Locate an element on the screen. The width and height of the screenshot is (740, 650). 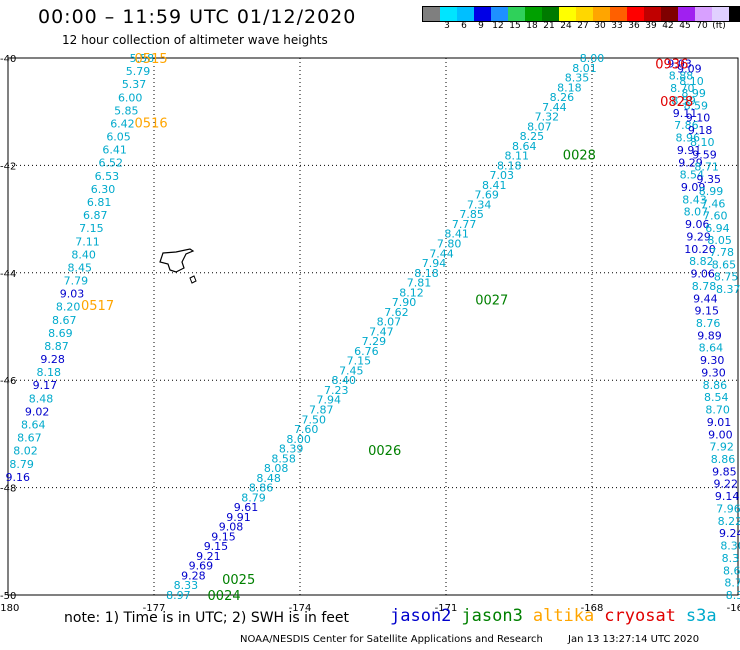
s3a-track-value: 8.10 is located at coordinates (702, 142).